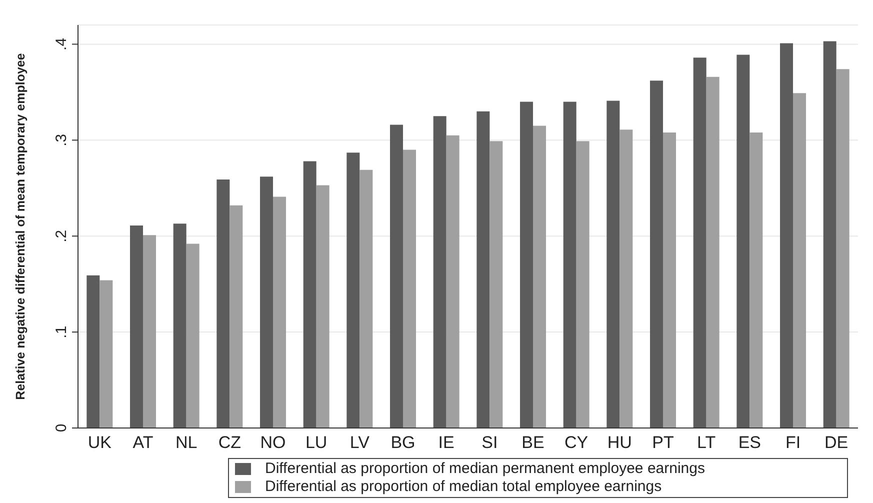  Describe the element at coordinates (61, 332) in the screenshot. I see `y-tick-label: .1` at that location.